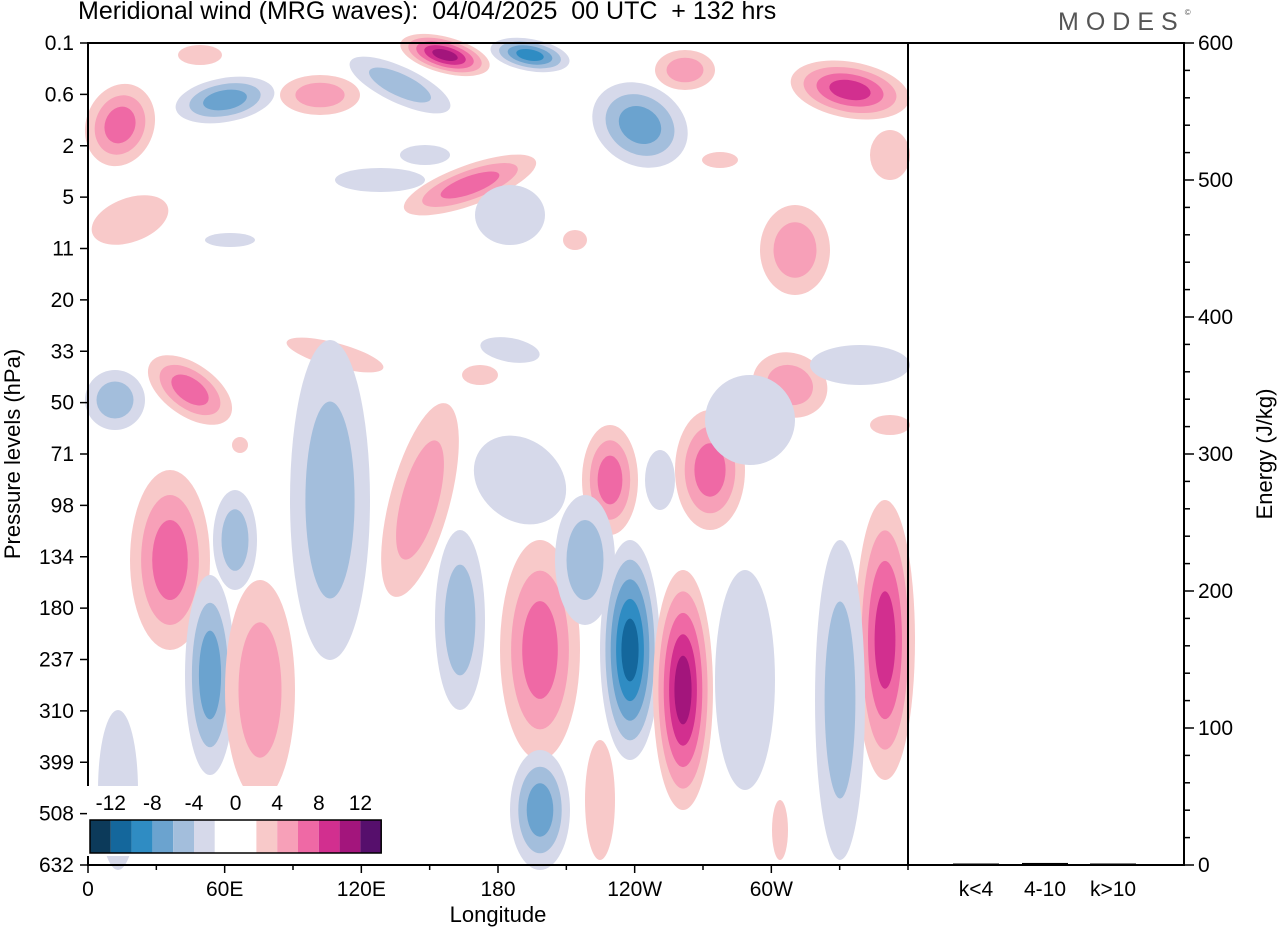 The width and height of the screenshot is (1280, 930). I want to click on energy-tick-label: 0, so click(1204, 865).